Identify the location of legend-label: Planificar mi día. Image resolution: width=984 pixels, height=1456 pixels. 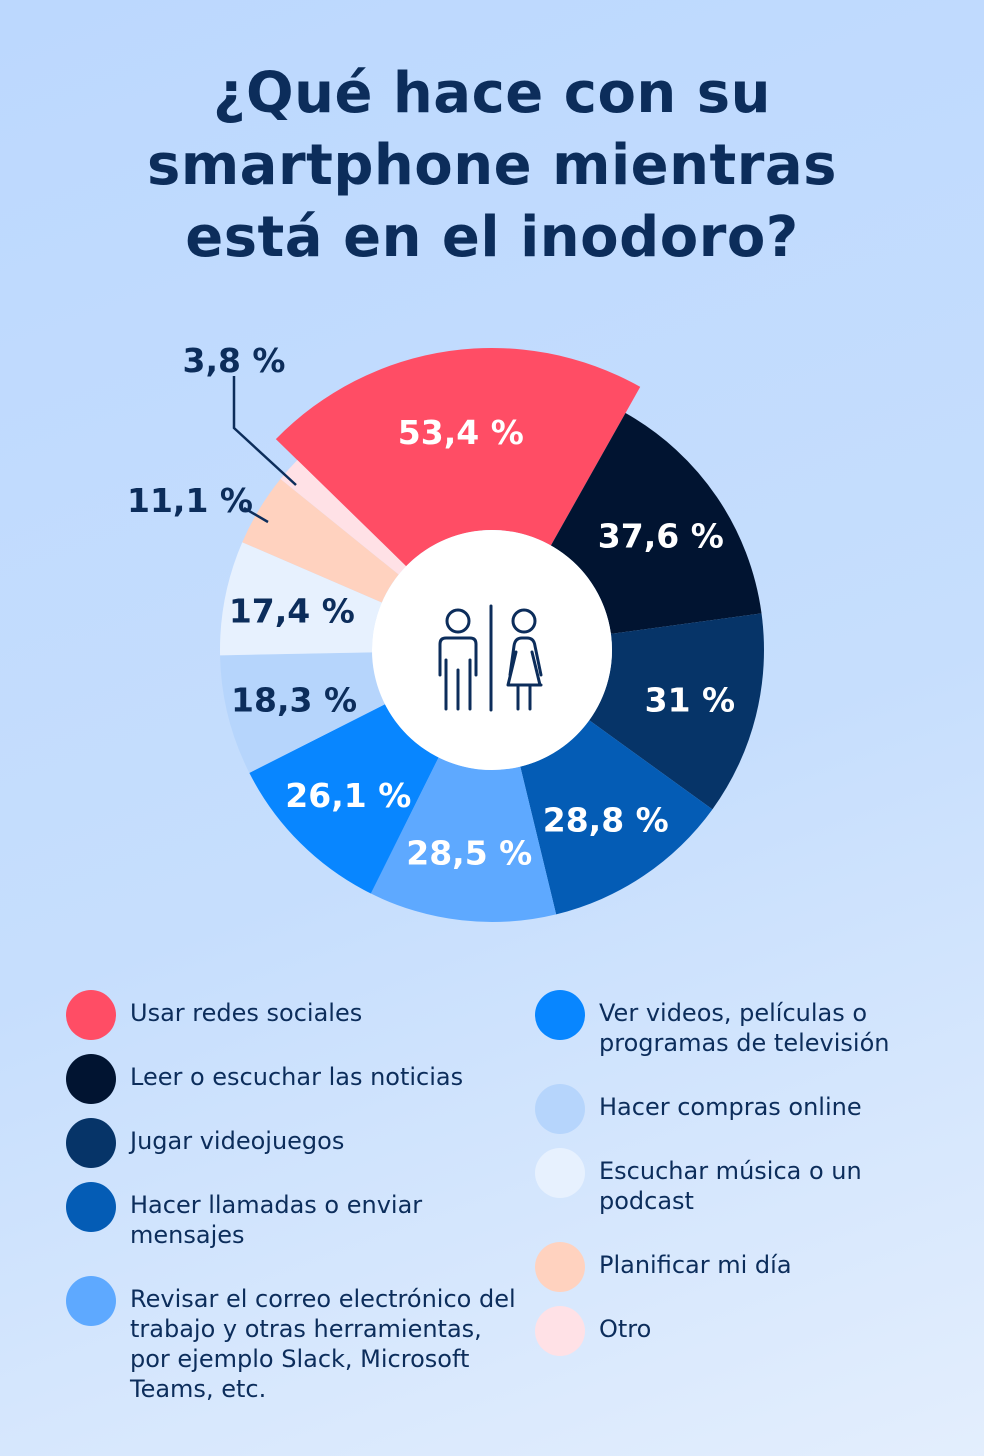
(695, 1265).